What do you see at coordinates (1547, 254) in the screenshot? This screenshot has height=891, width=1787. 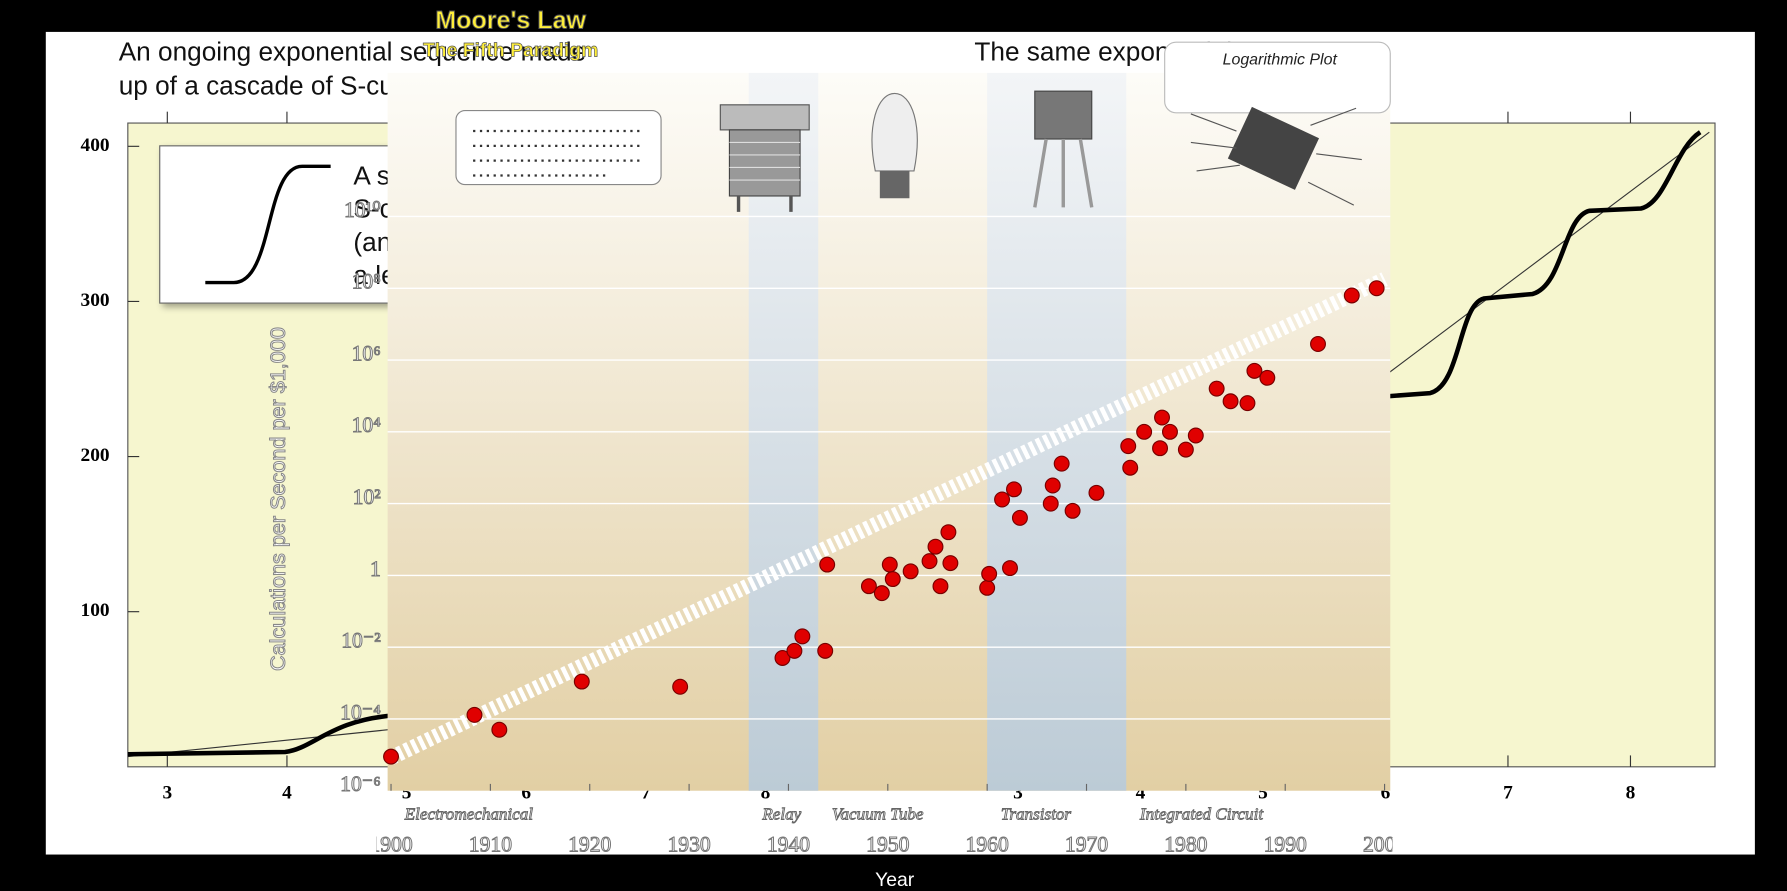 I see `thin-curve` at bounding box center [1547, 254].